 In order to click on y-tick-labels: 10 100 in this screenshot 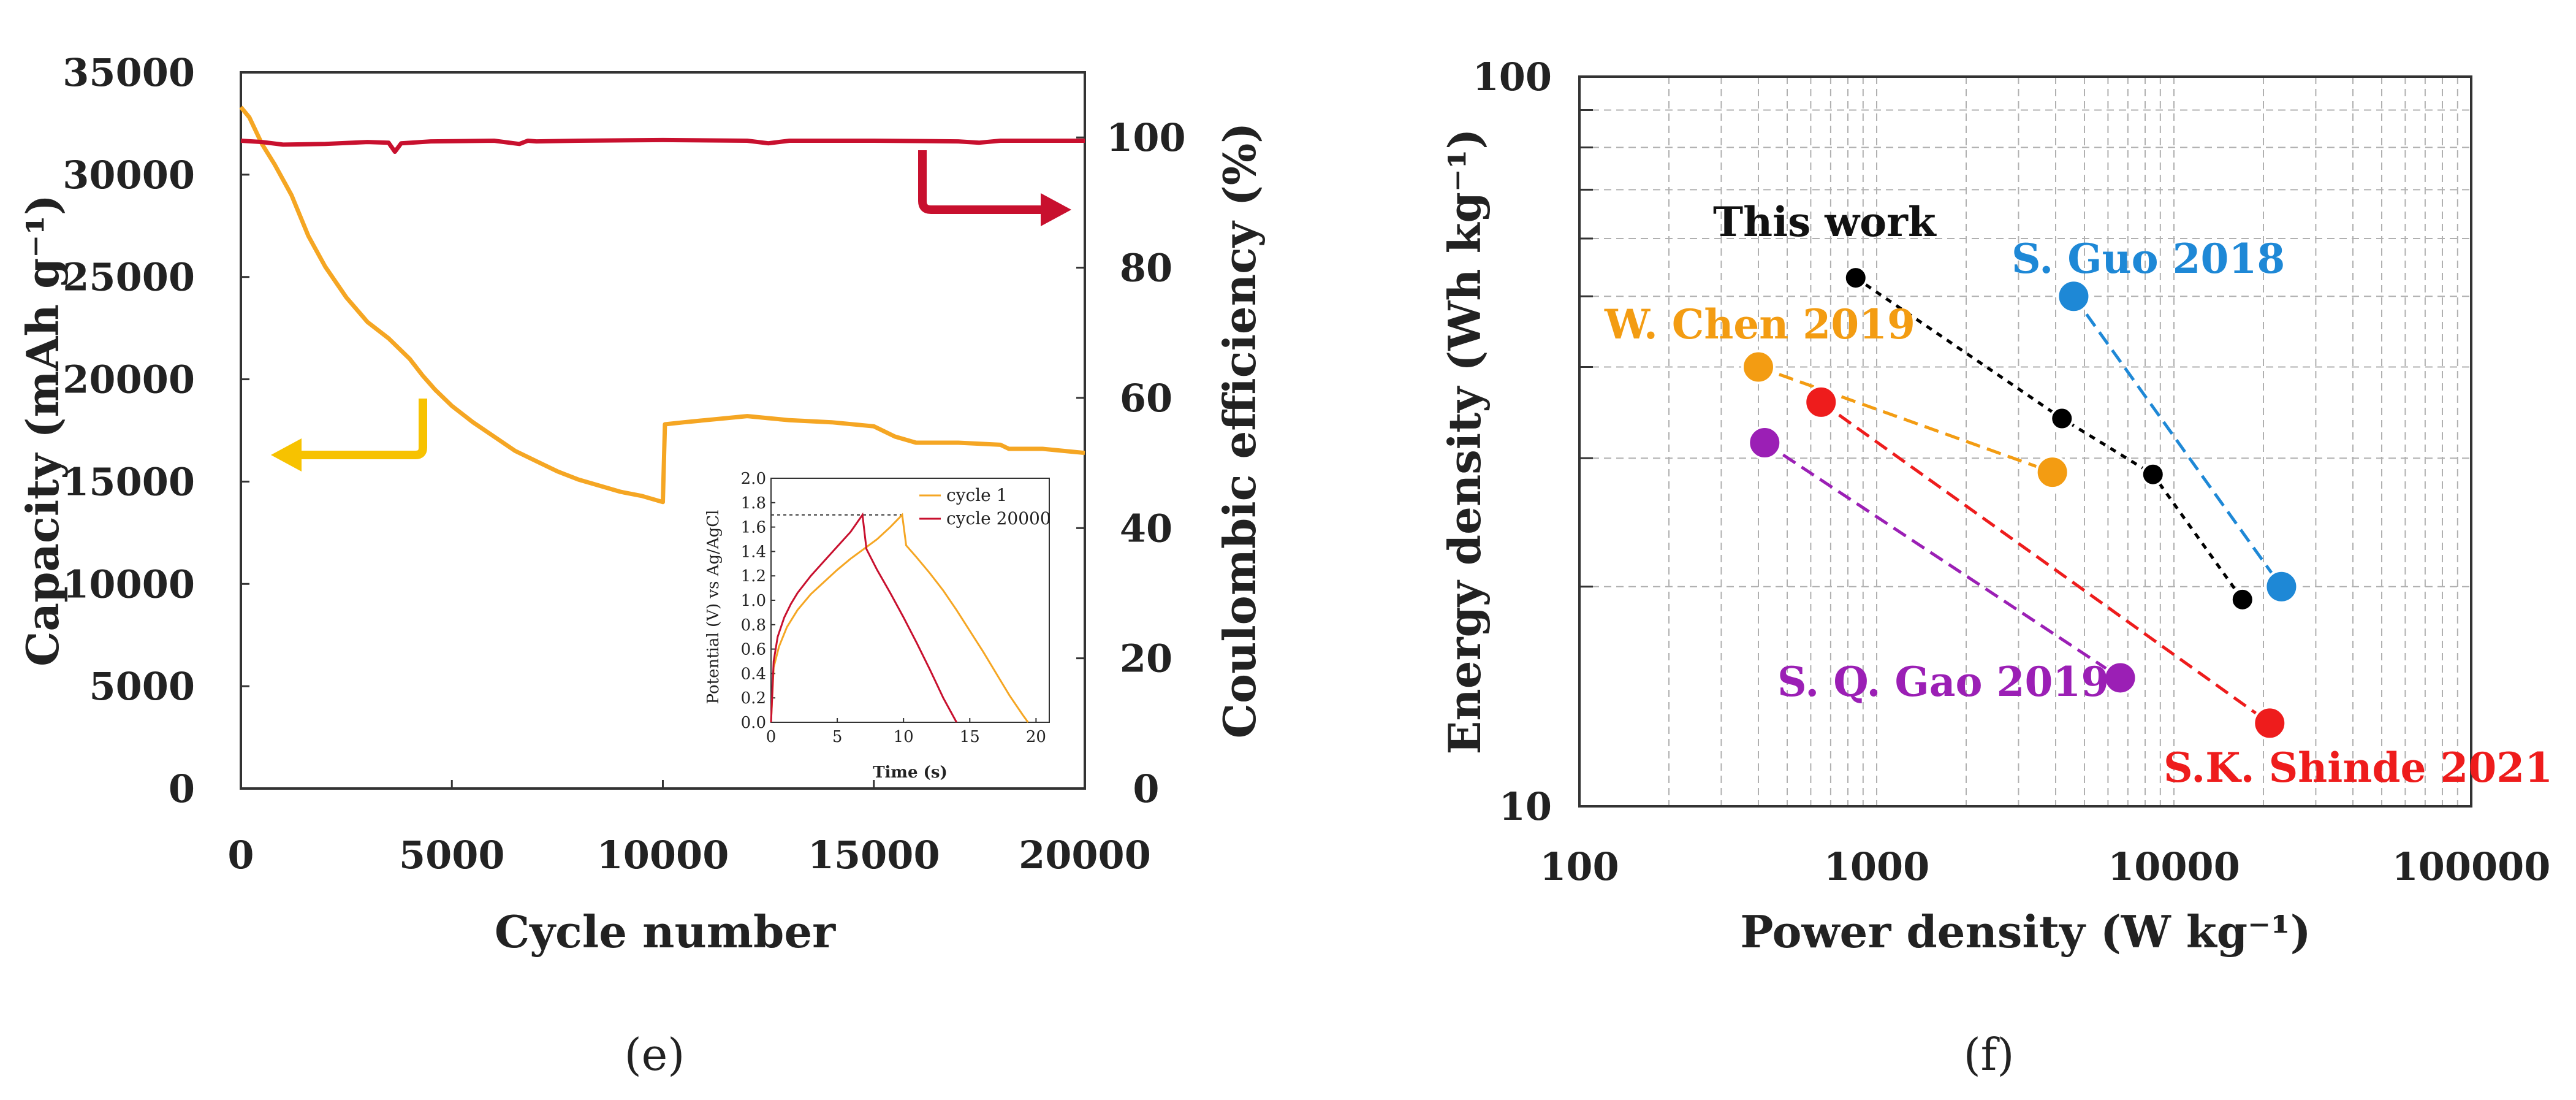, I will do `click(1512, 442)`.